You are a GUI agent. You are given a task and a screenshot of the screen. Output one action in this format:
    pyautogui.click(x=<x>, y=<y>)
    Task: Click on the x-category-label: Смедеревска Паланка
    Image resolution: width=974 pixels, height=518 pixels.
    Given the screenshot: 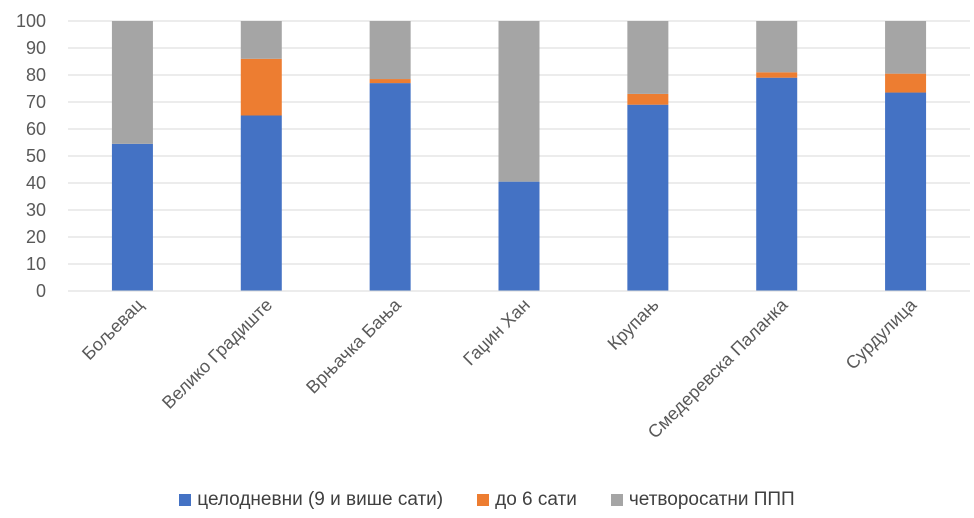 What is the action you would take?
    pyautogui.click(x=718, y=368)
    